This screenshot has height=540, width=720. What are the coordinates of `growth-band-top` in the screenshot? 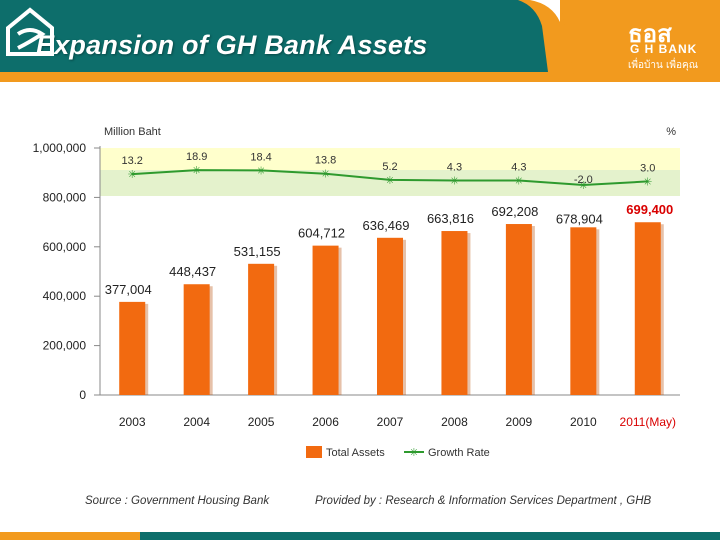 It's located at (390, 159).